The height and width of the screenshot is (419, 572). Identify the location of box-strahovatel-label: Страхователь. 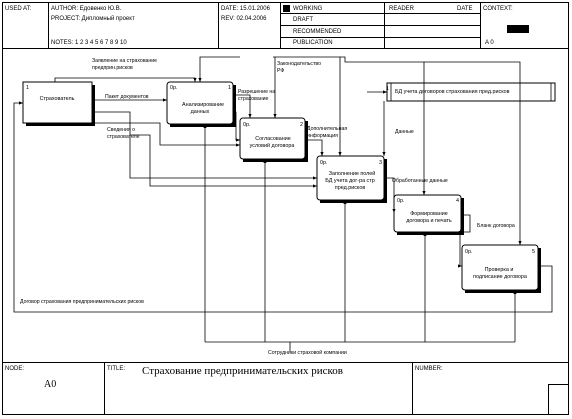
(57, 99).